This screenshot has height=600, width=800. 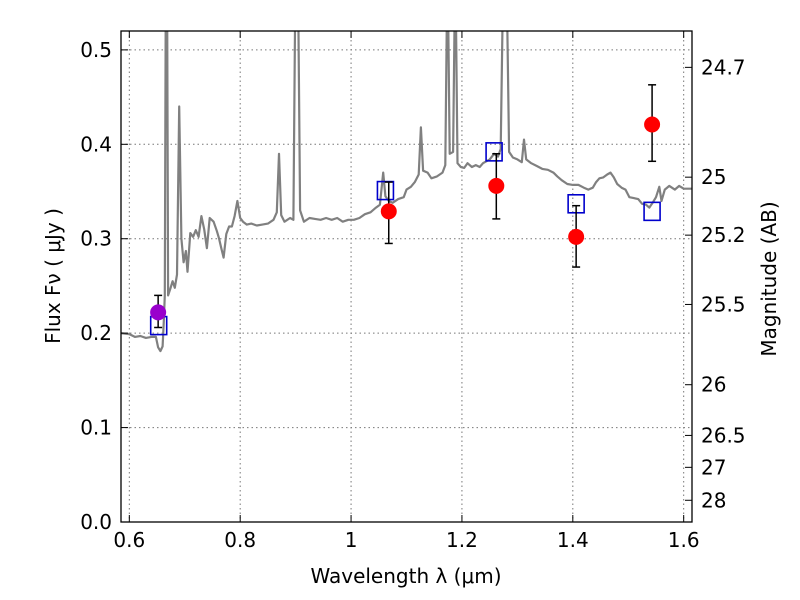 I want to click on right-tick-label: 27, so click(x=713, y=467).